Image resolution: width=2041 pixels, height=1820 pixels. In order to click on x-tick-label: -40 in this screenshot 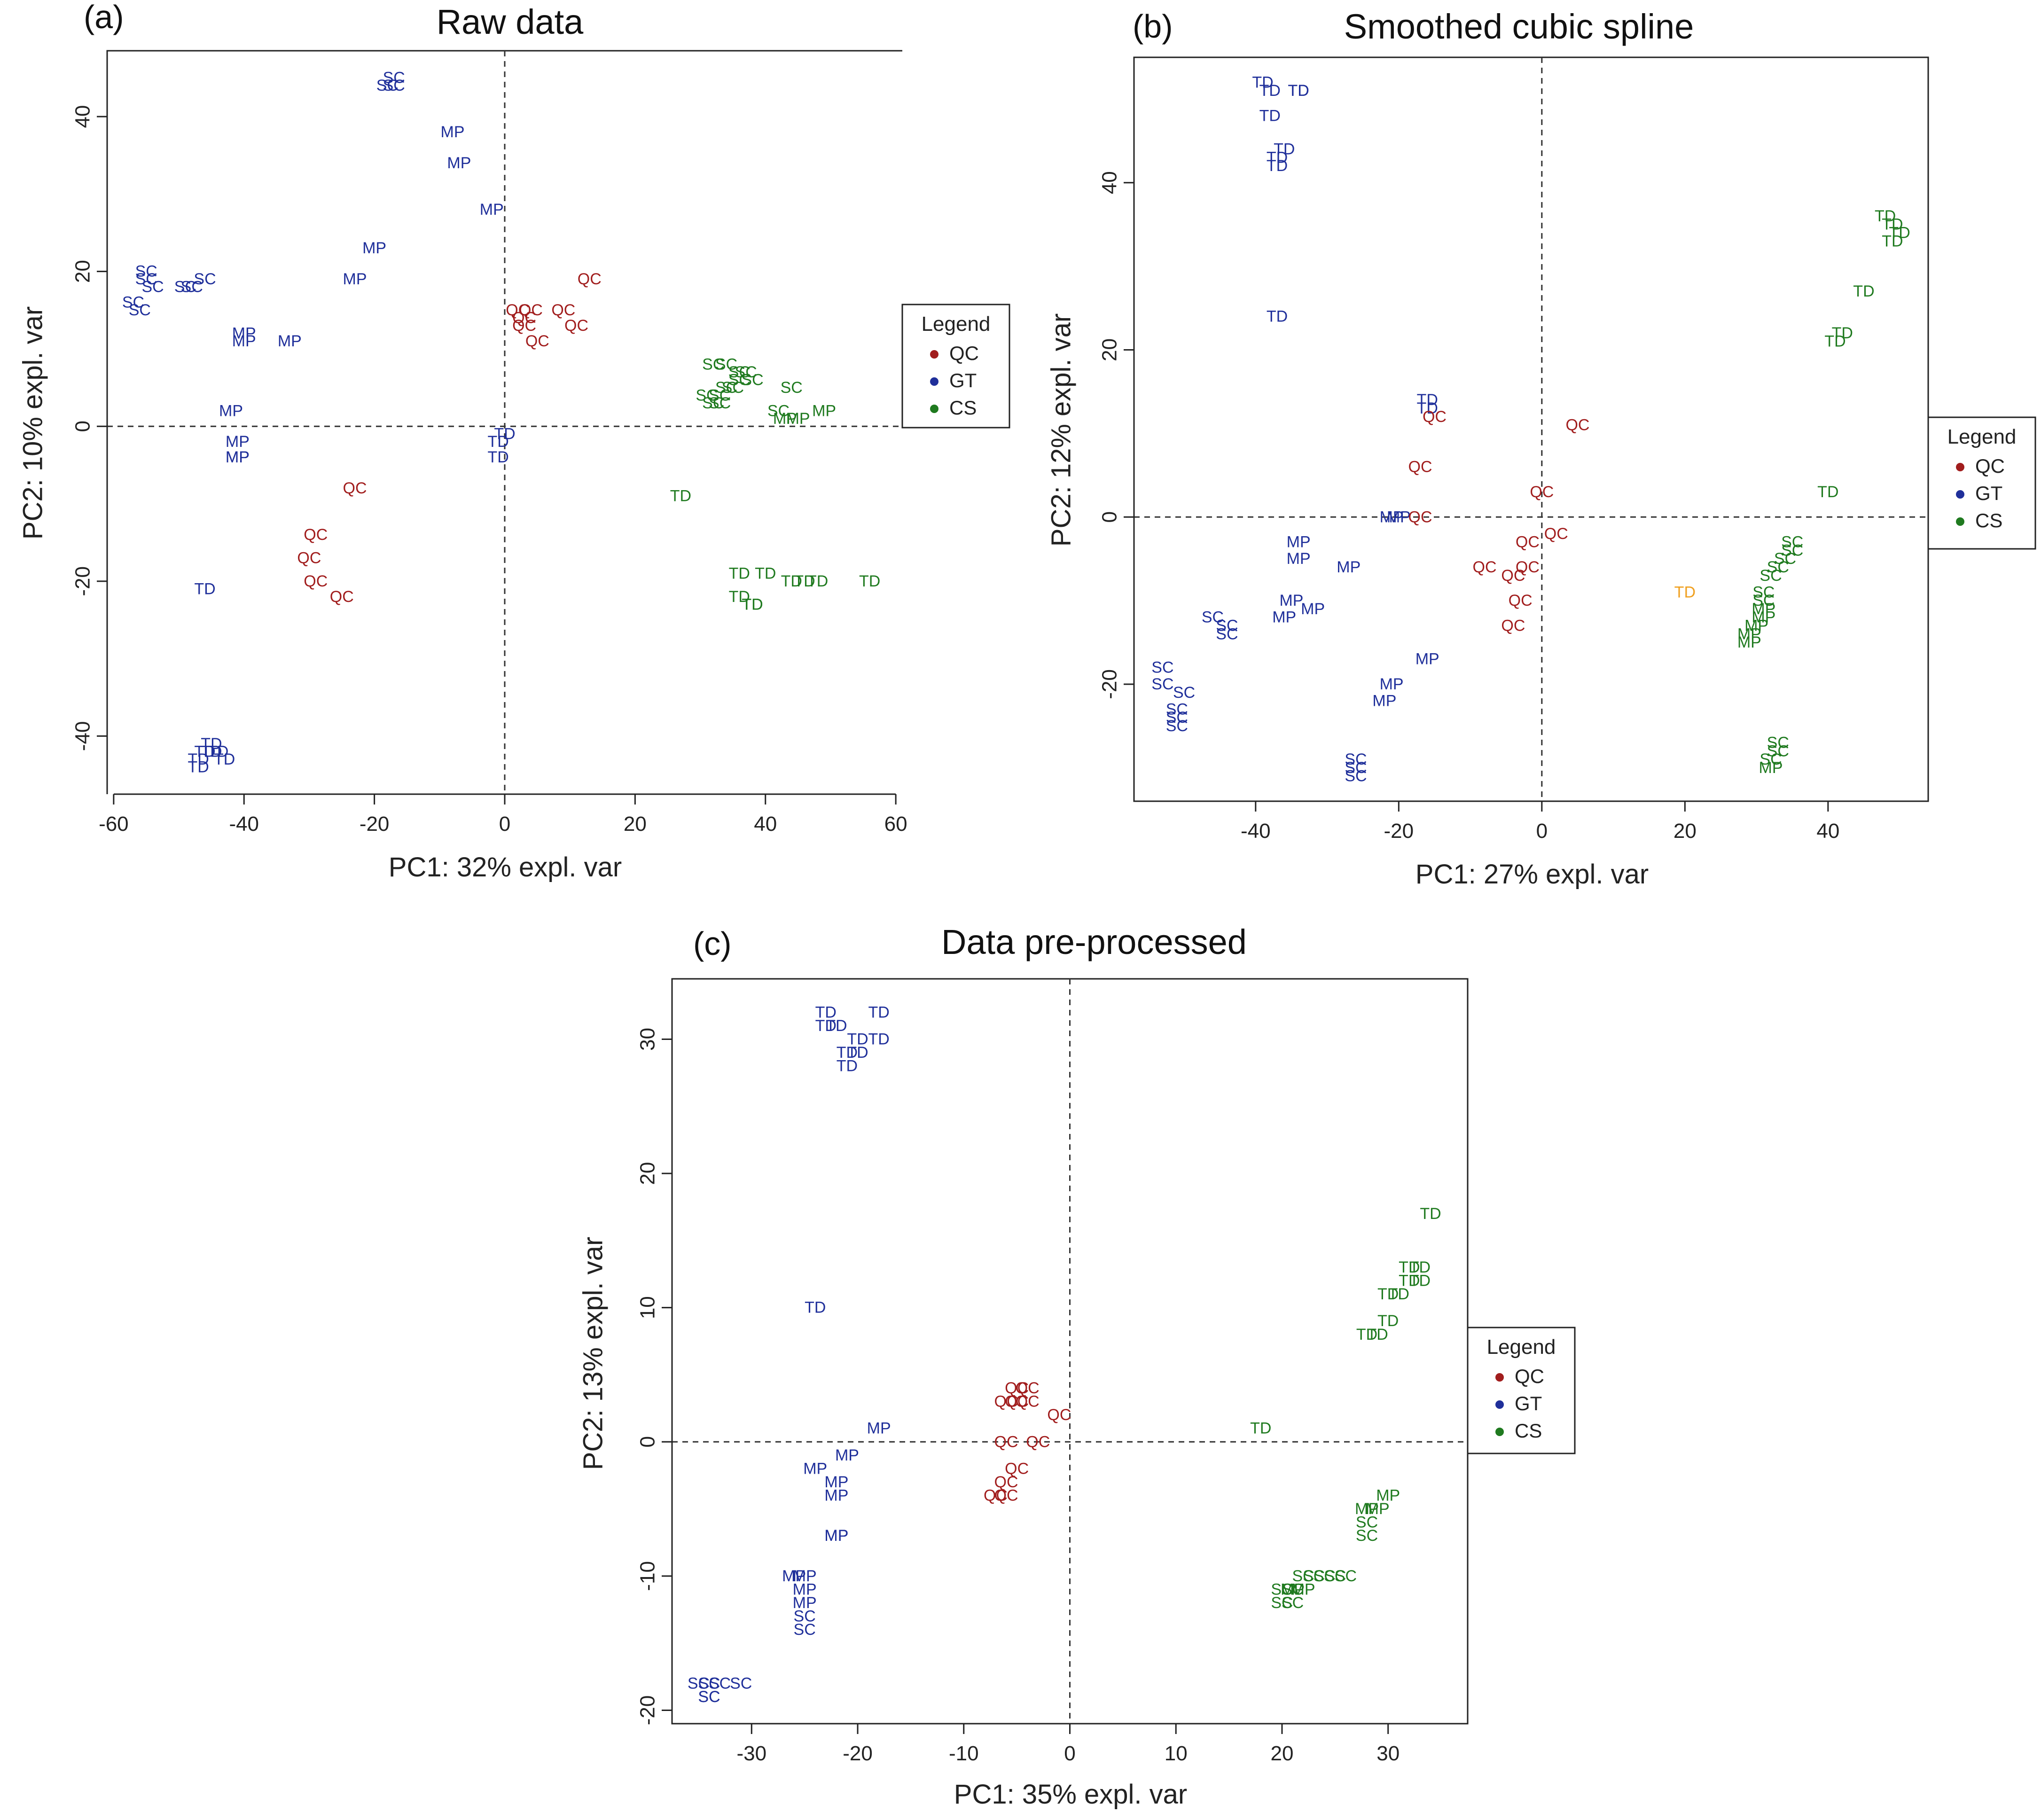, I will do `click(1256, 831)`.